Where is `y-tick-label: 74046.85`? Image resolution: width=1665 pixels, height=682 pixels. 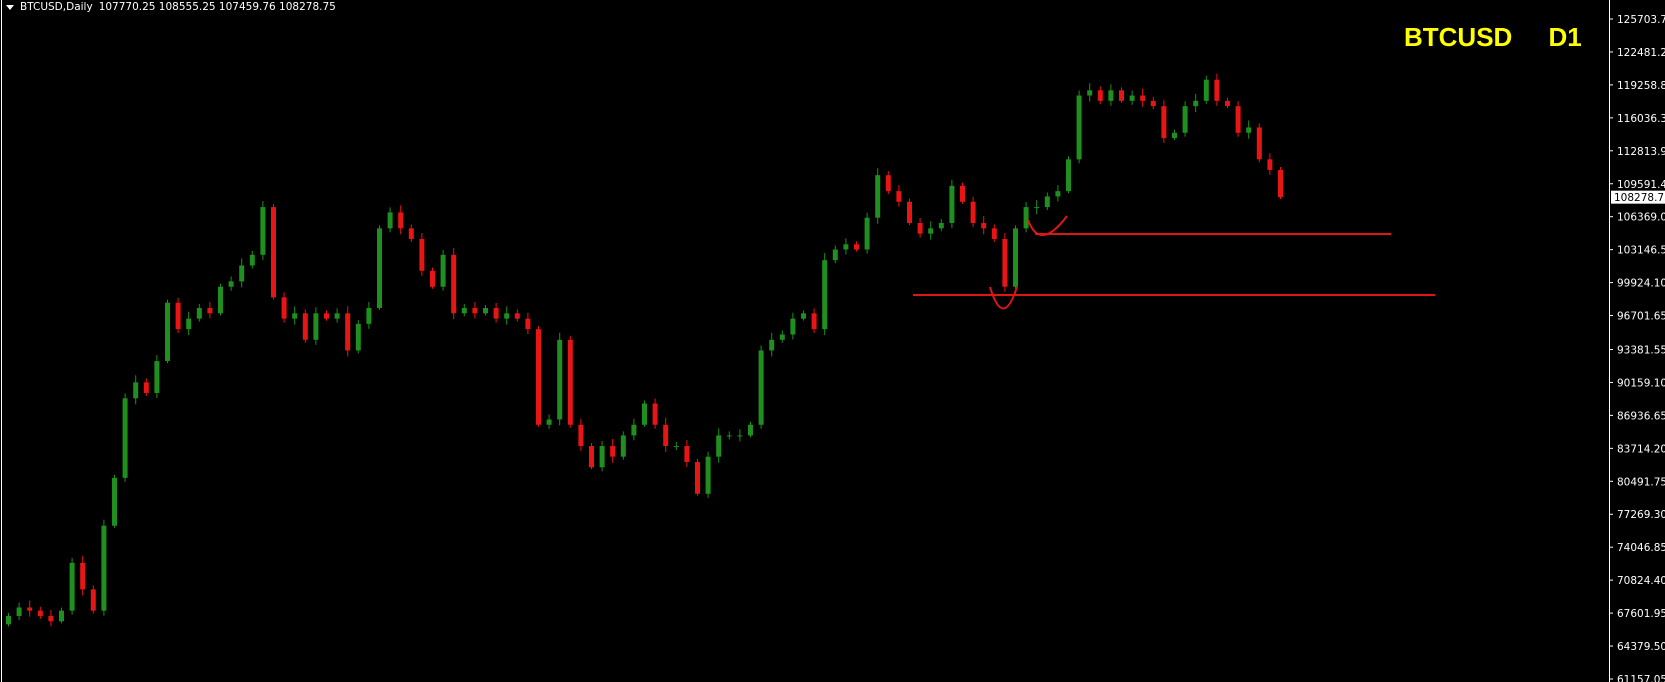
y-tick-label: 74046.85 is located at coordinates (1641, 548).